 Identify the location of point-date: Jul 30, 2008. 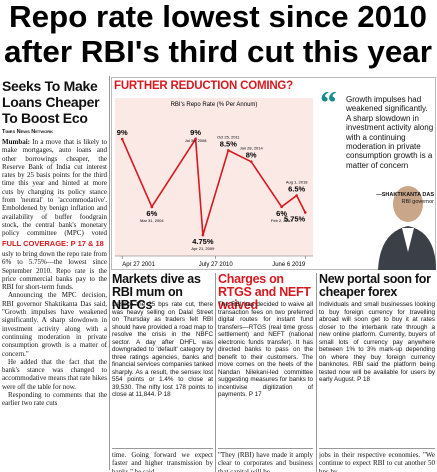
(196, 140).